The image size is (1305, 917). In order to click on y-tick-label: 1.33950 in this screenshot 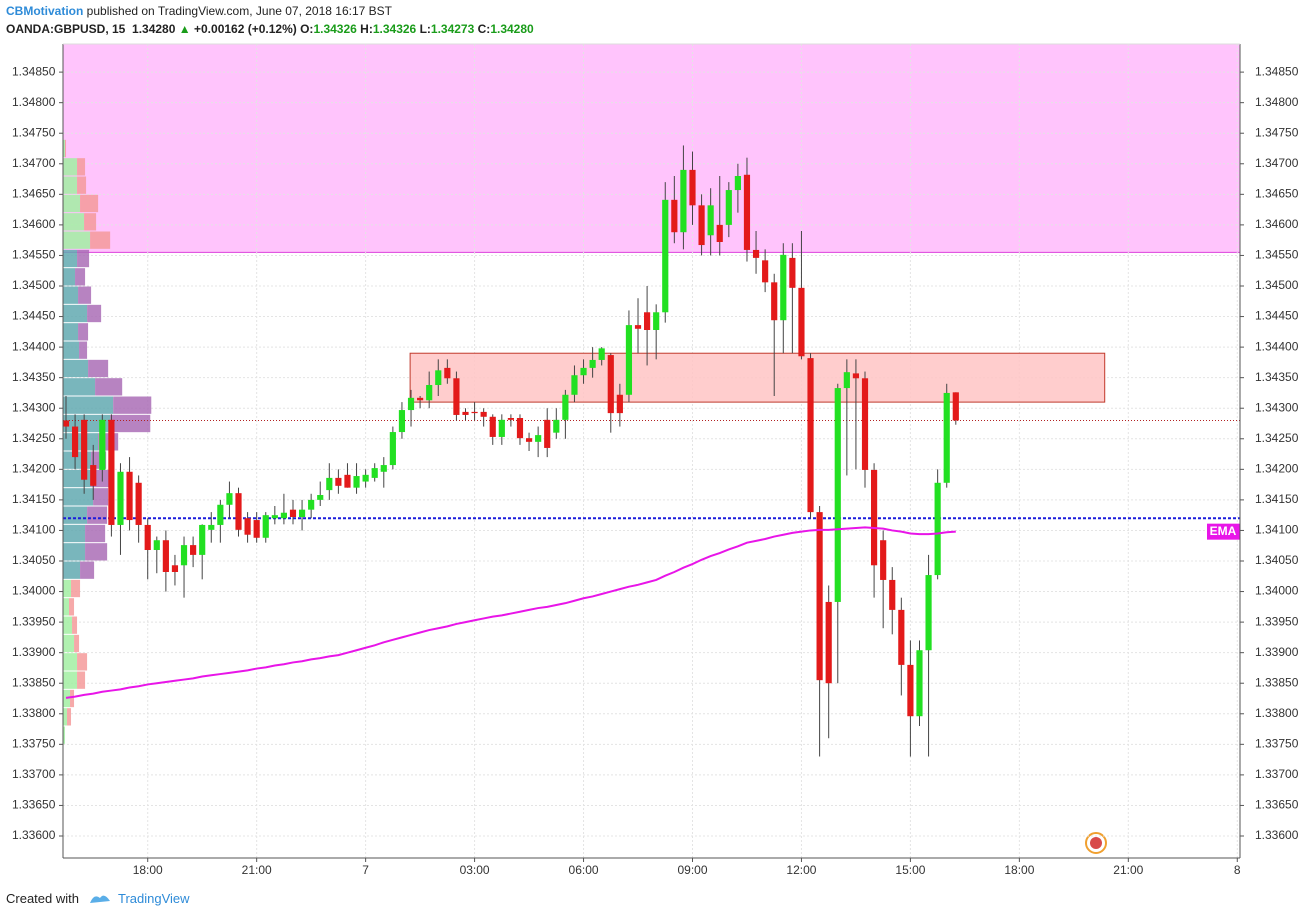, I will do `click(34, 621)`.